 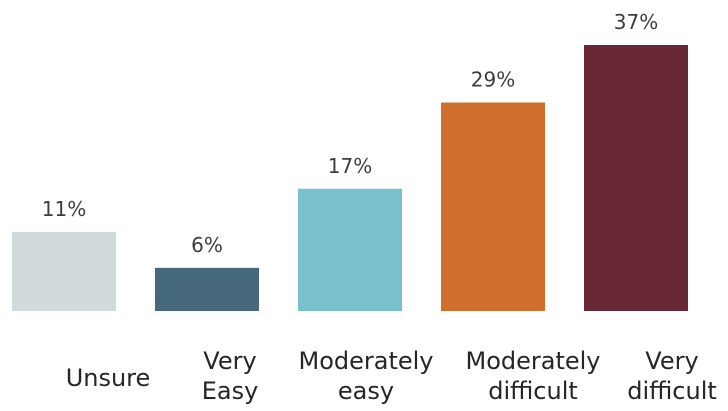 What do you see at coordinates (671, 361) in the screenshot?
I see `category-label-4-line-0: Very` at bounding box center [671, 361].